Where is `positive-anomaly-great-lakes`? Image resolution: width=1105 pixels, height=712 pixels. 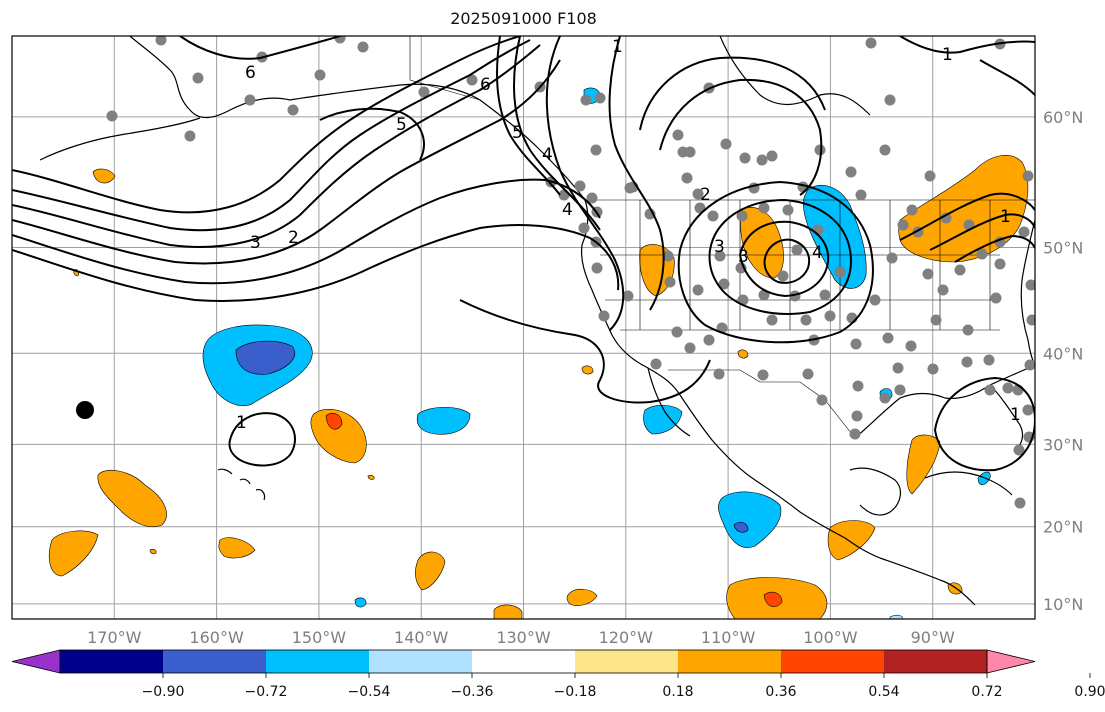
positive-anomaly-great-lakes is located at coordinates (963, 209).